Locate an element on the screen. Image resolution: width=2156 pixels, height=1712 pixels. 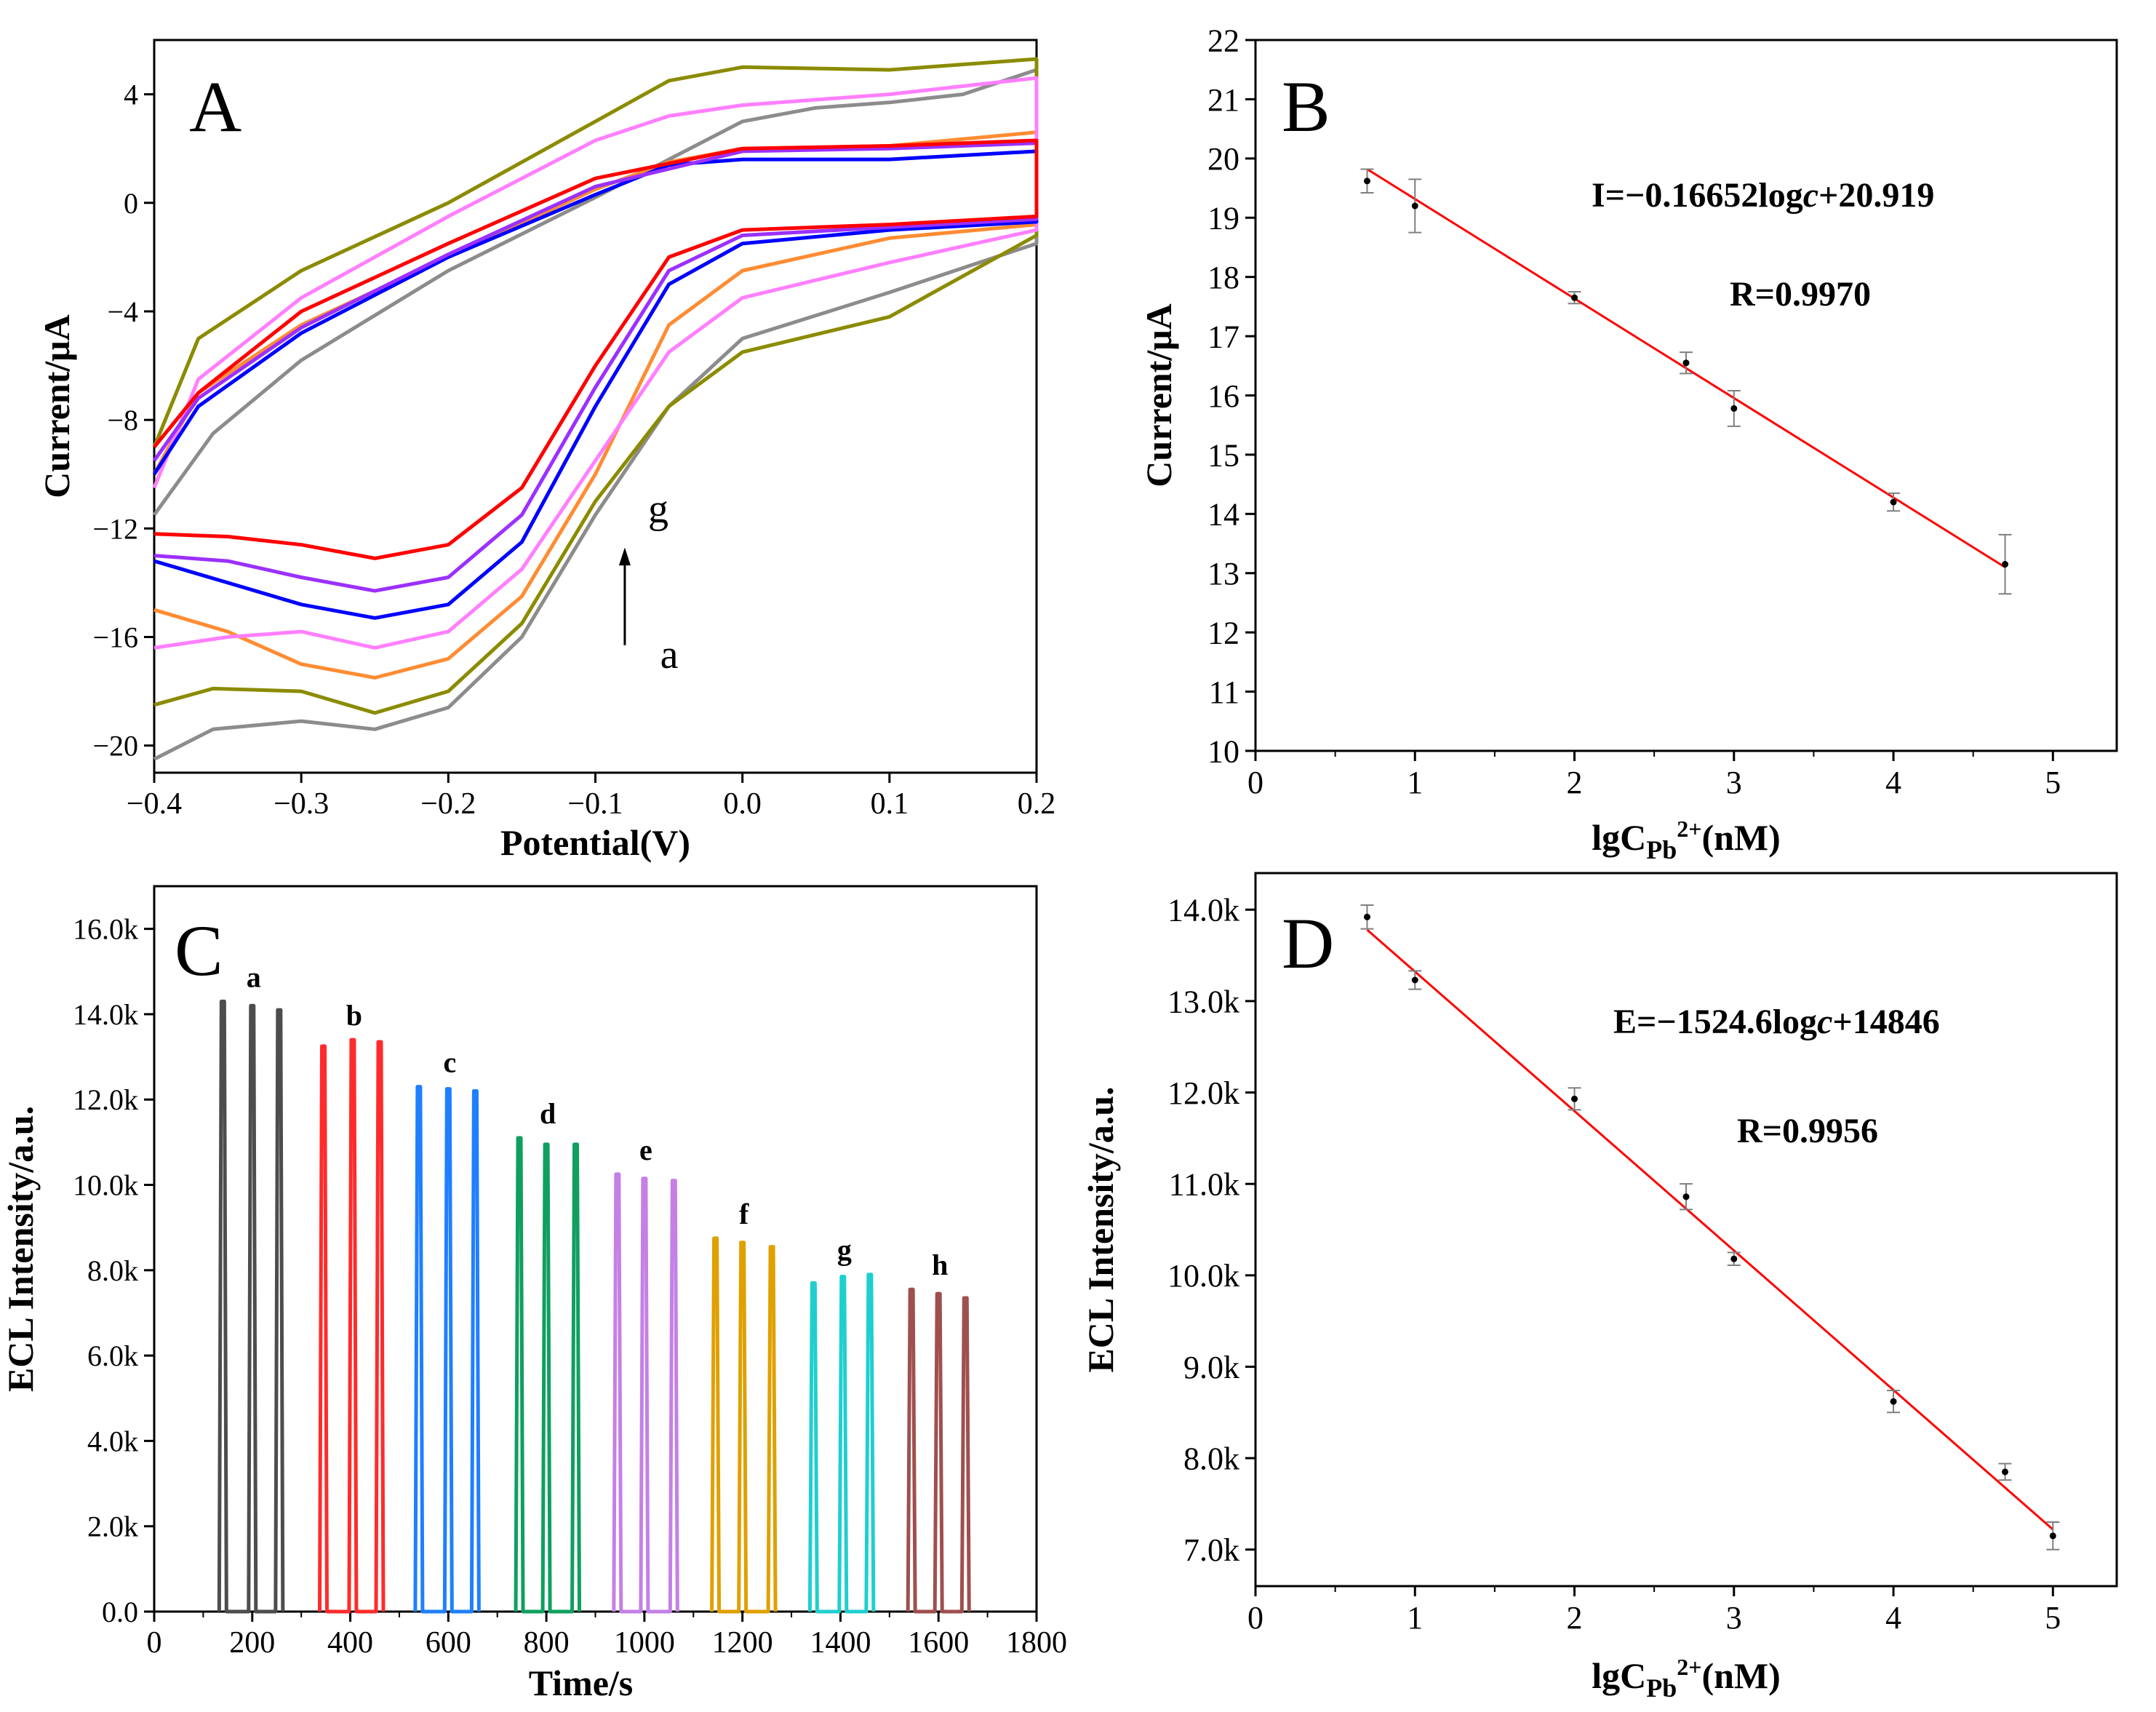
ecl-y-tick-label: 14.0k is located at coordinates (105, 1015).